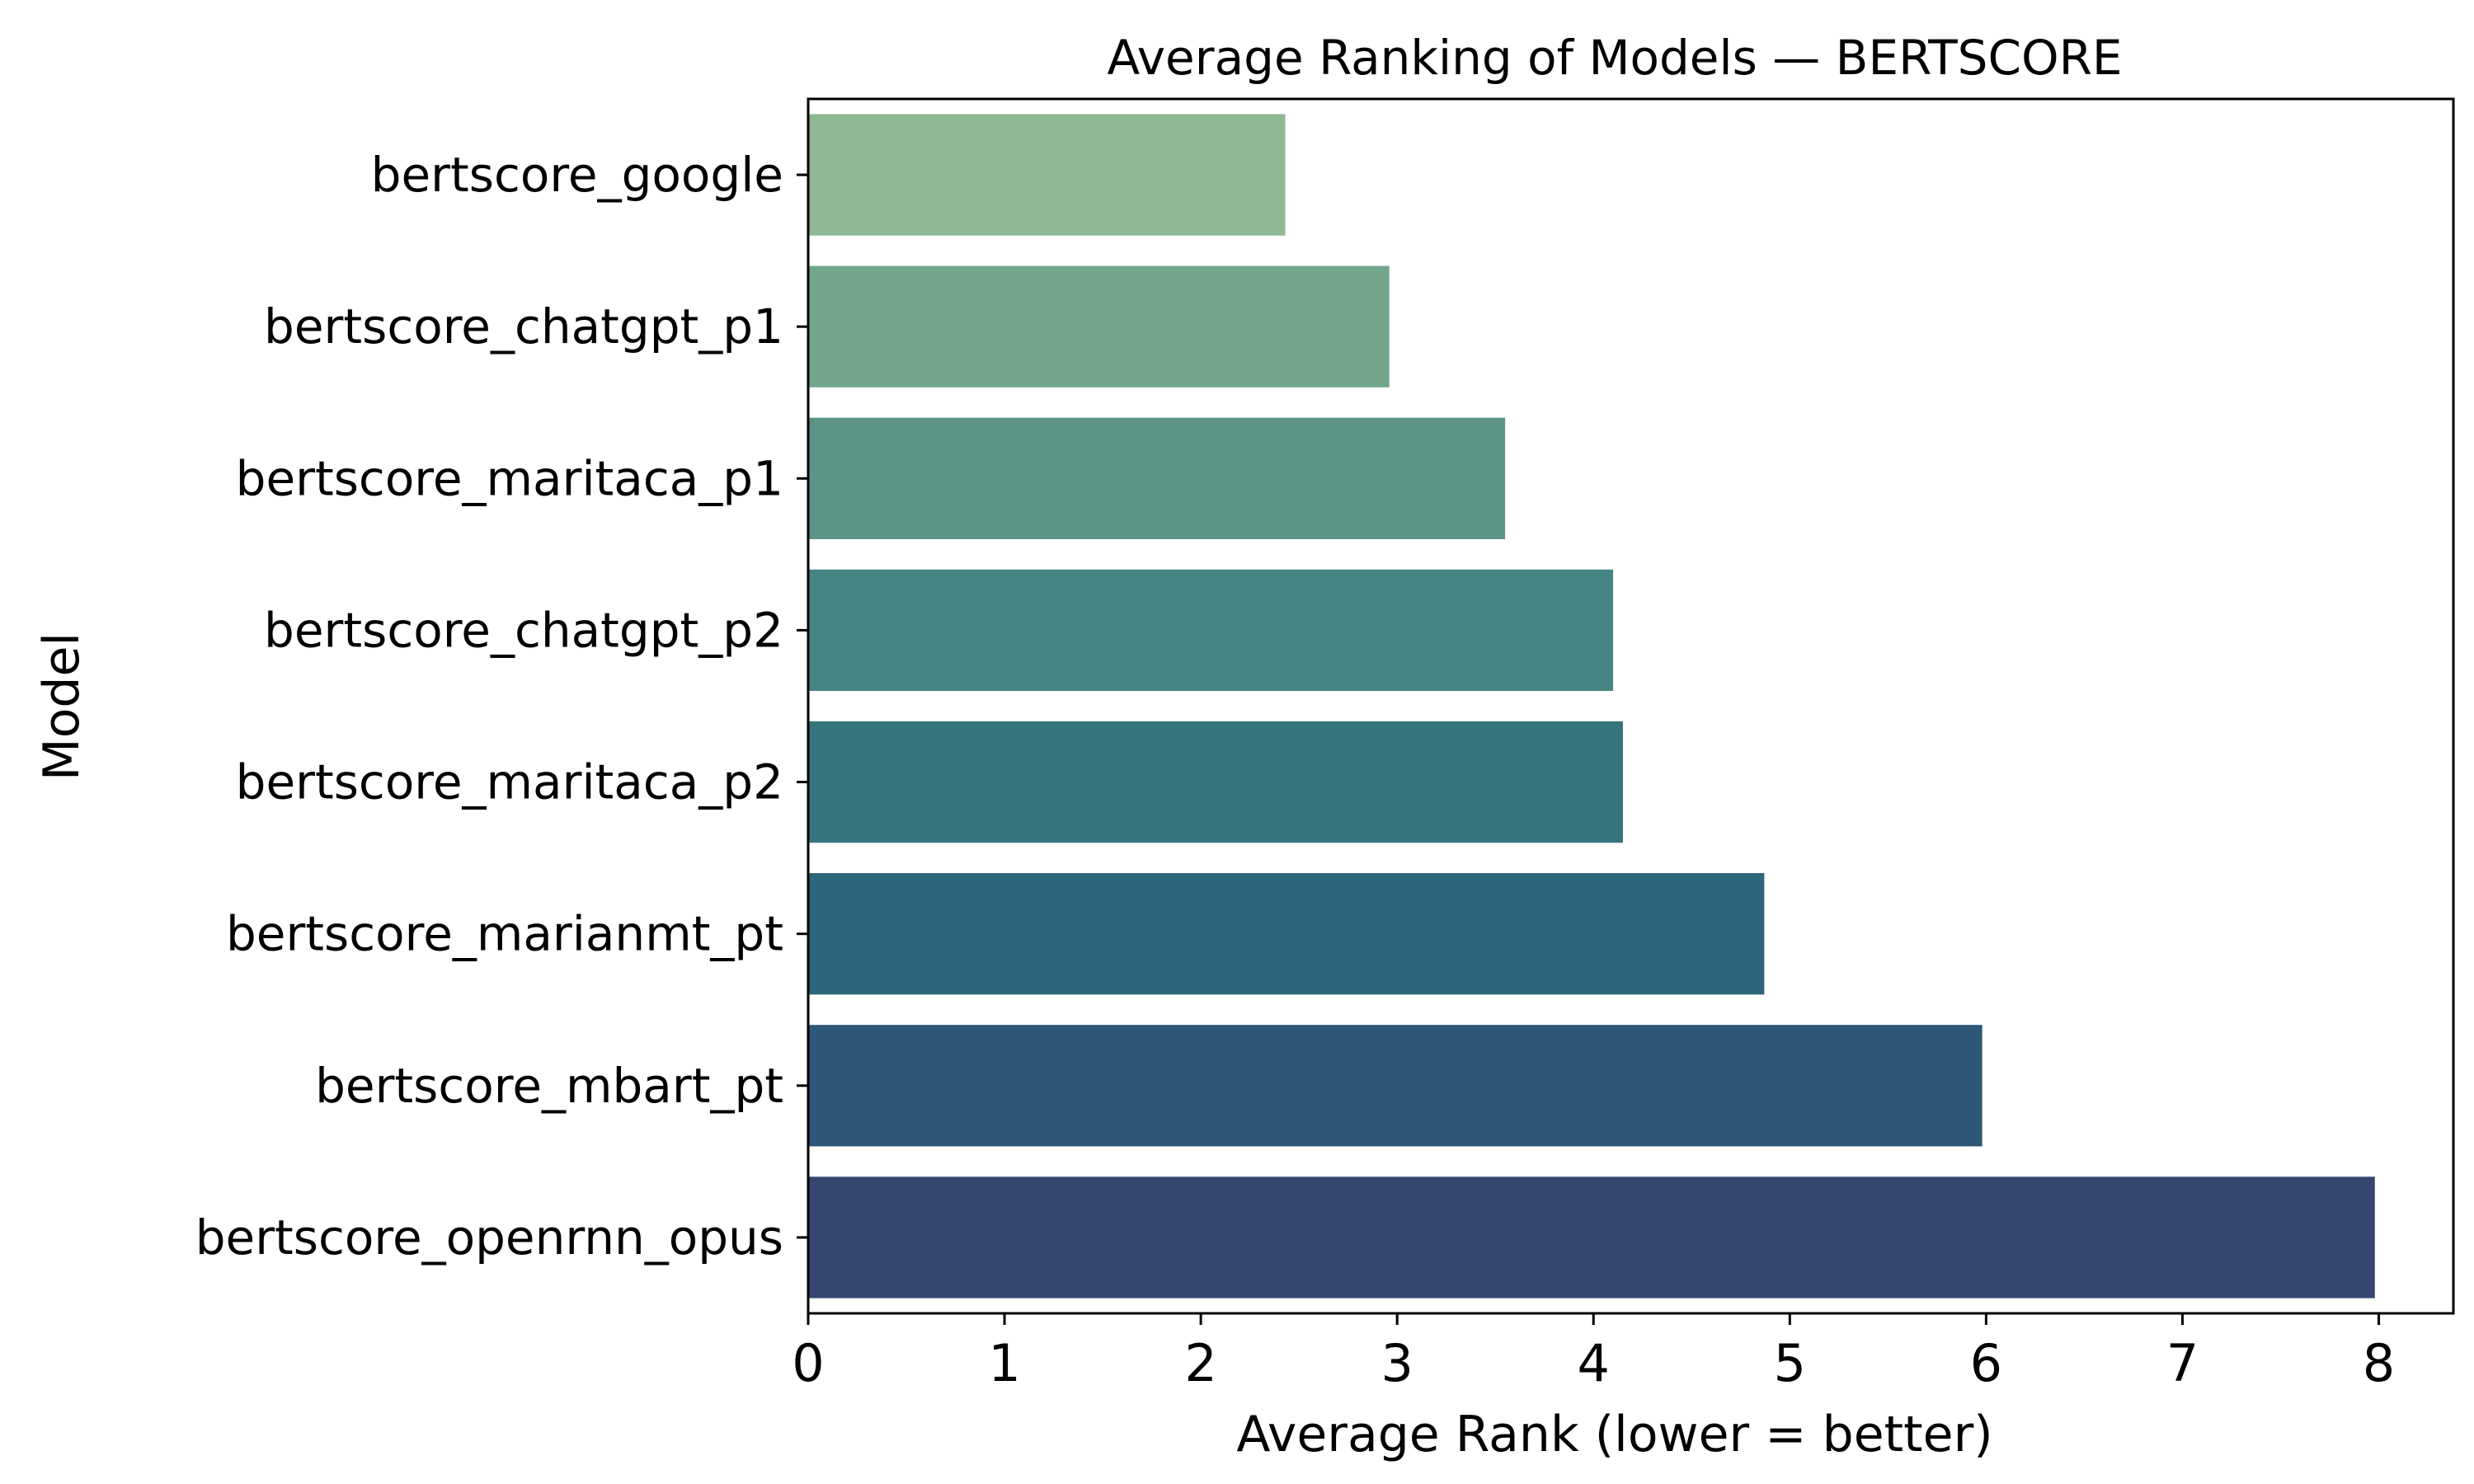 The height and width of the screenshot is (1484, 2474). What do you see at coordinates (1614, 58) in the screenshot?
I see `chart-title: Average Ranking of Models — BERTSCORE` at bounding box center [1614, 58].